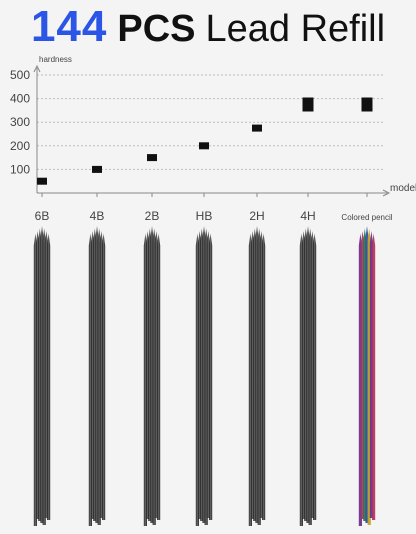 The image size is (416, 534). I want to click on y-tick-label: 100, so click(20, 169).